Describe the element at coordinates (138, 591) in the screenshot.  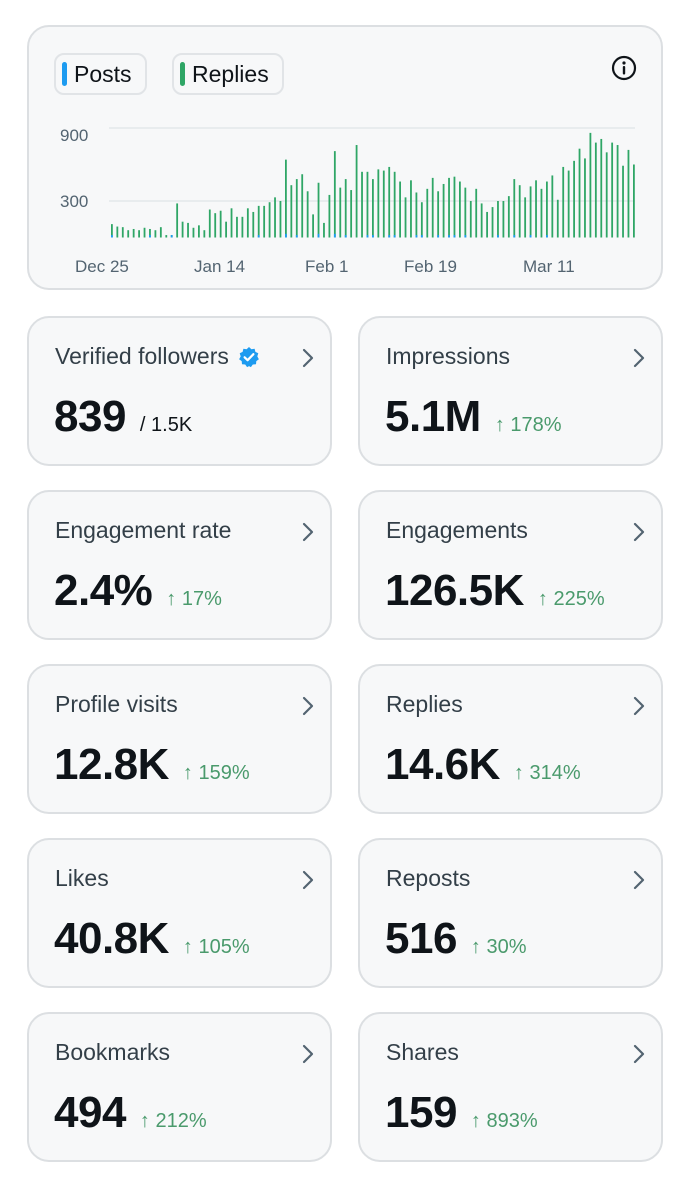
I see `stat-value-row: 2.4% ↑ 17%` at that location.